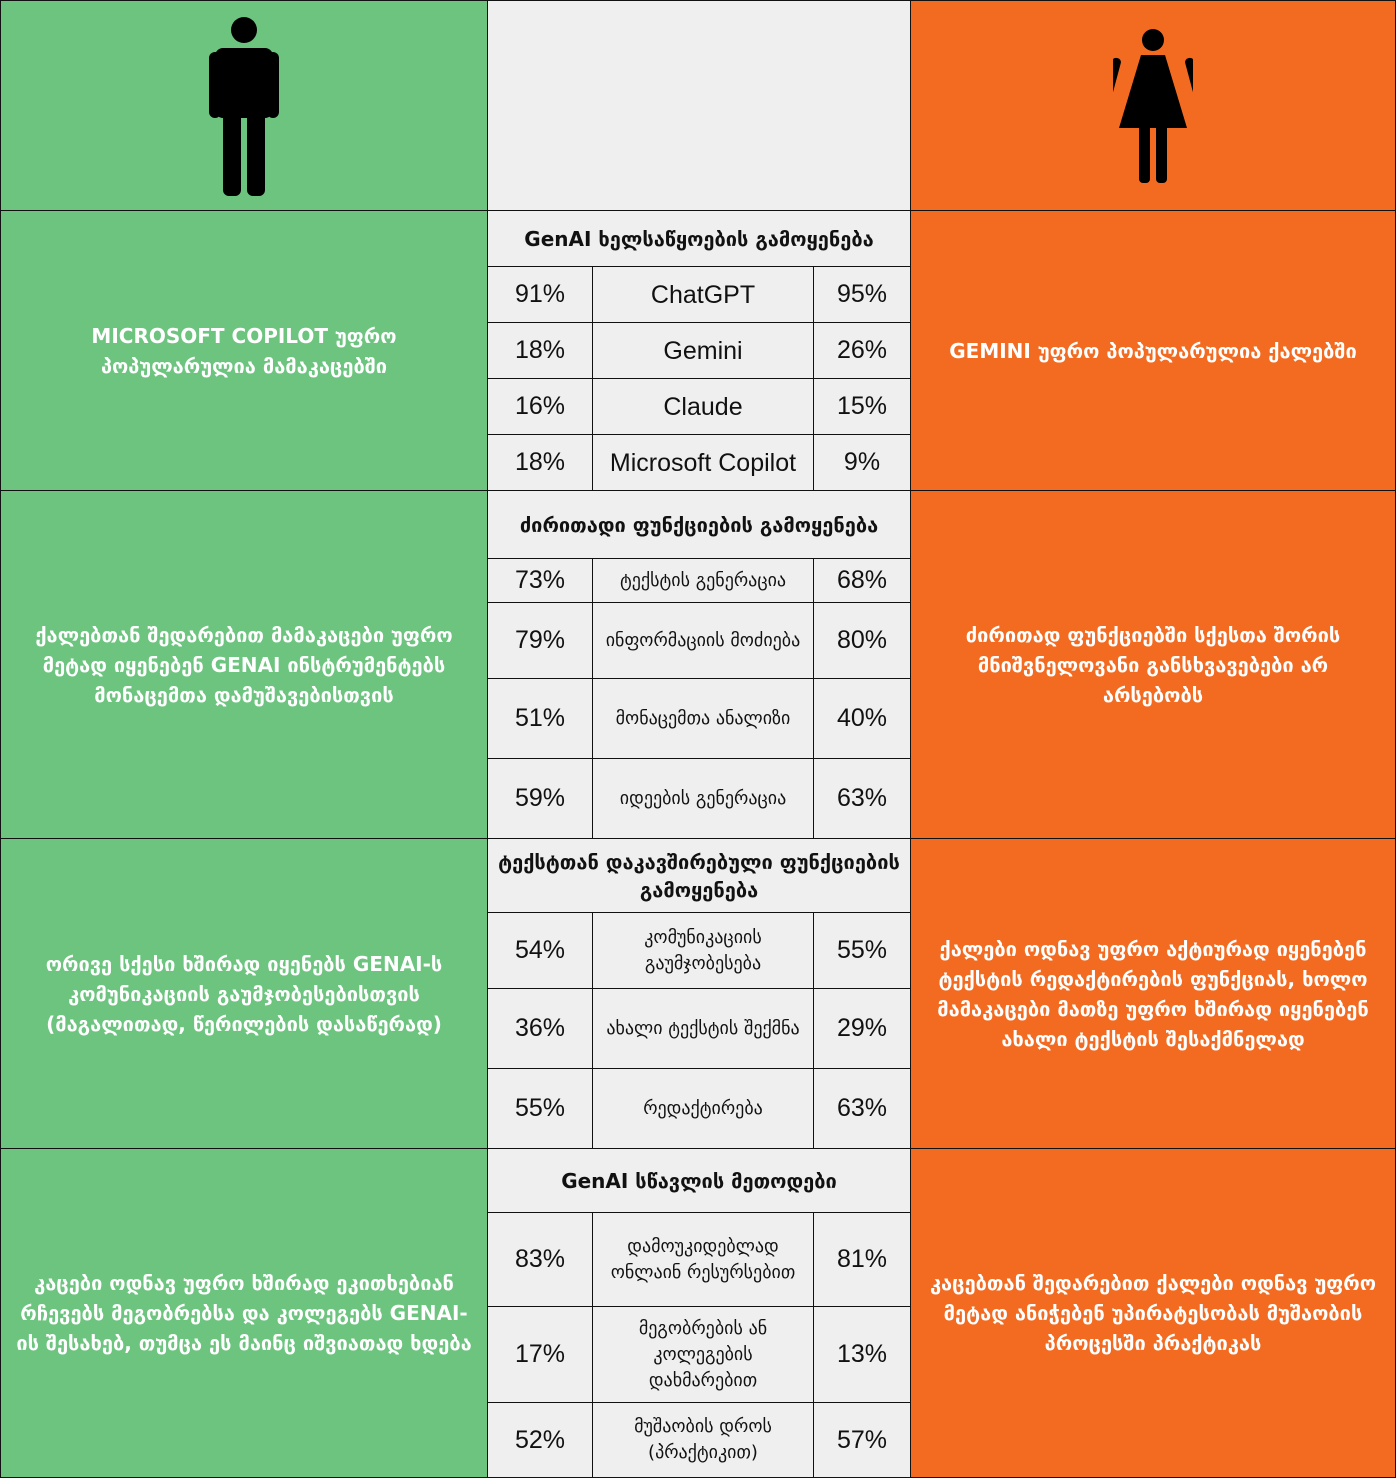 Image resolution: width=1396 pixels, height=1478 pixels. I want to click on tool-label: Microsoft Copilot, so click(703, 462).